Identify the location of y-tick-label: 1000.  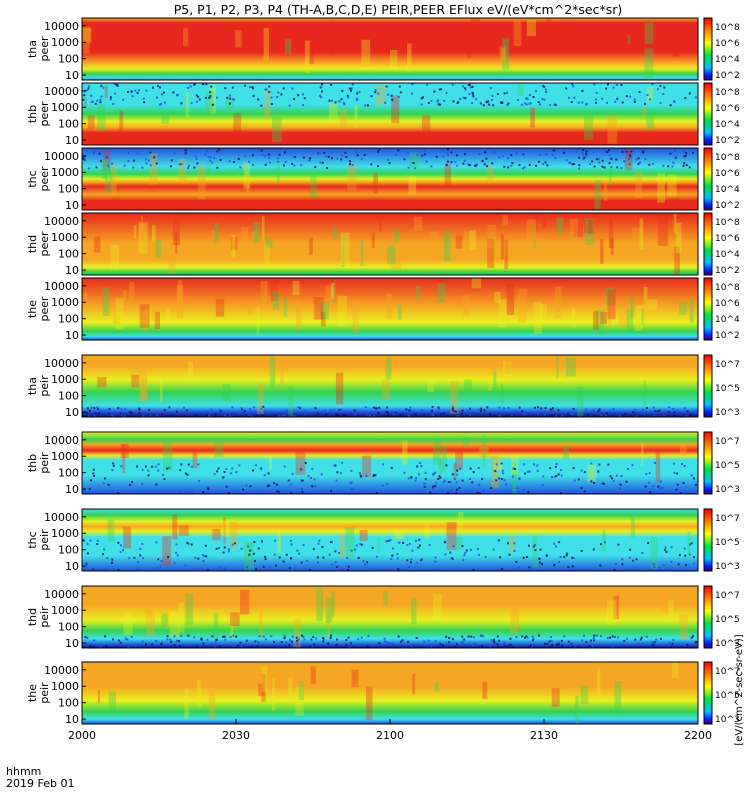
(65, 107).